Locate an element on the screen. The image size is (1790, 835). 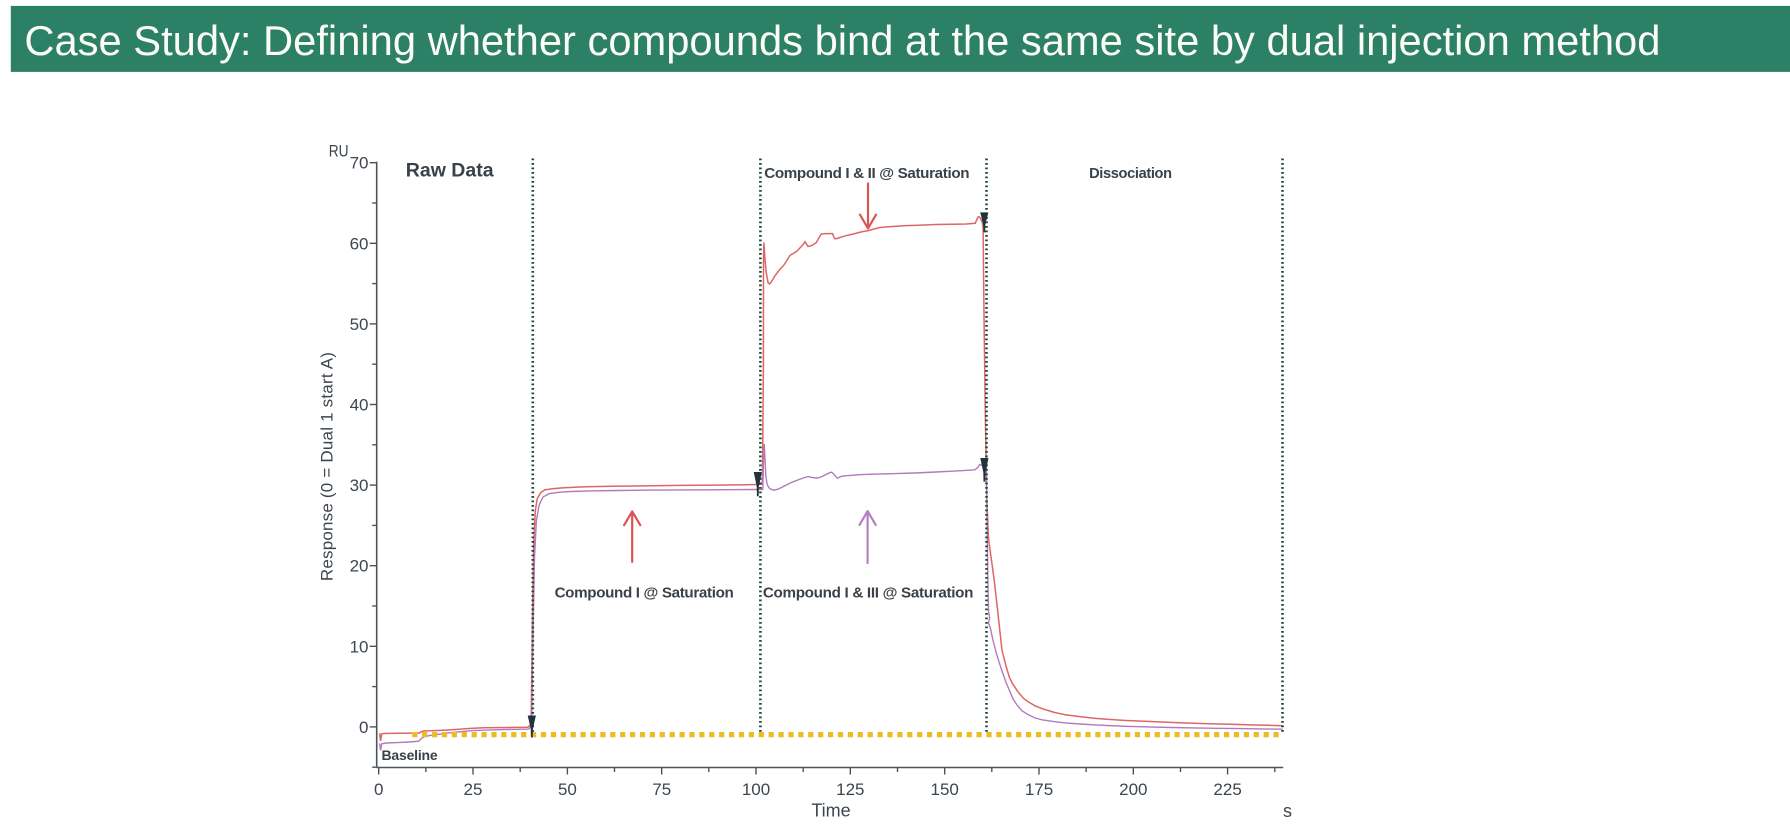
svg-text: Time is located at coordinates (830, 811).